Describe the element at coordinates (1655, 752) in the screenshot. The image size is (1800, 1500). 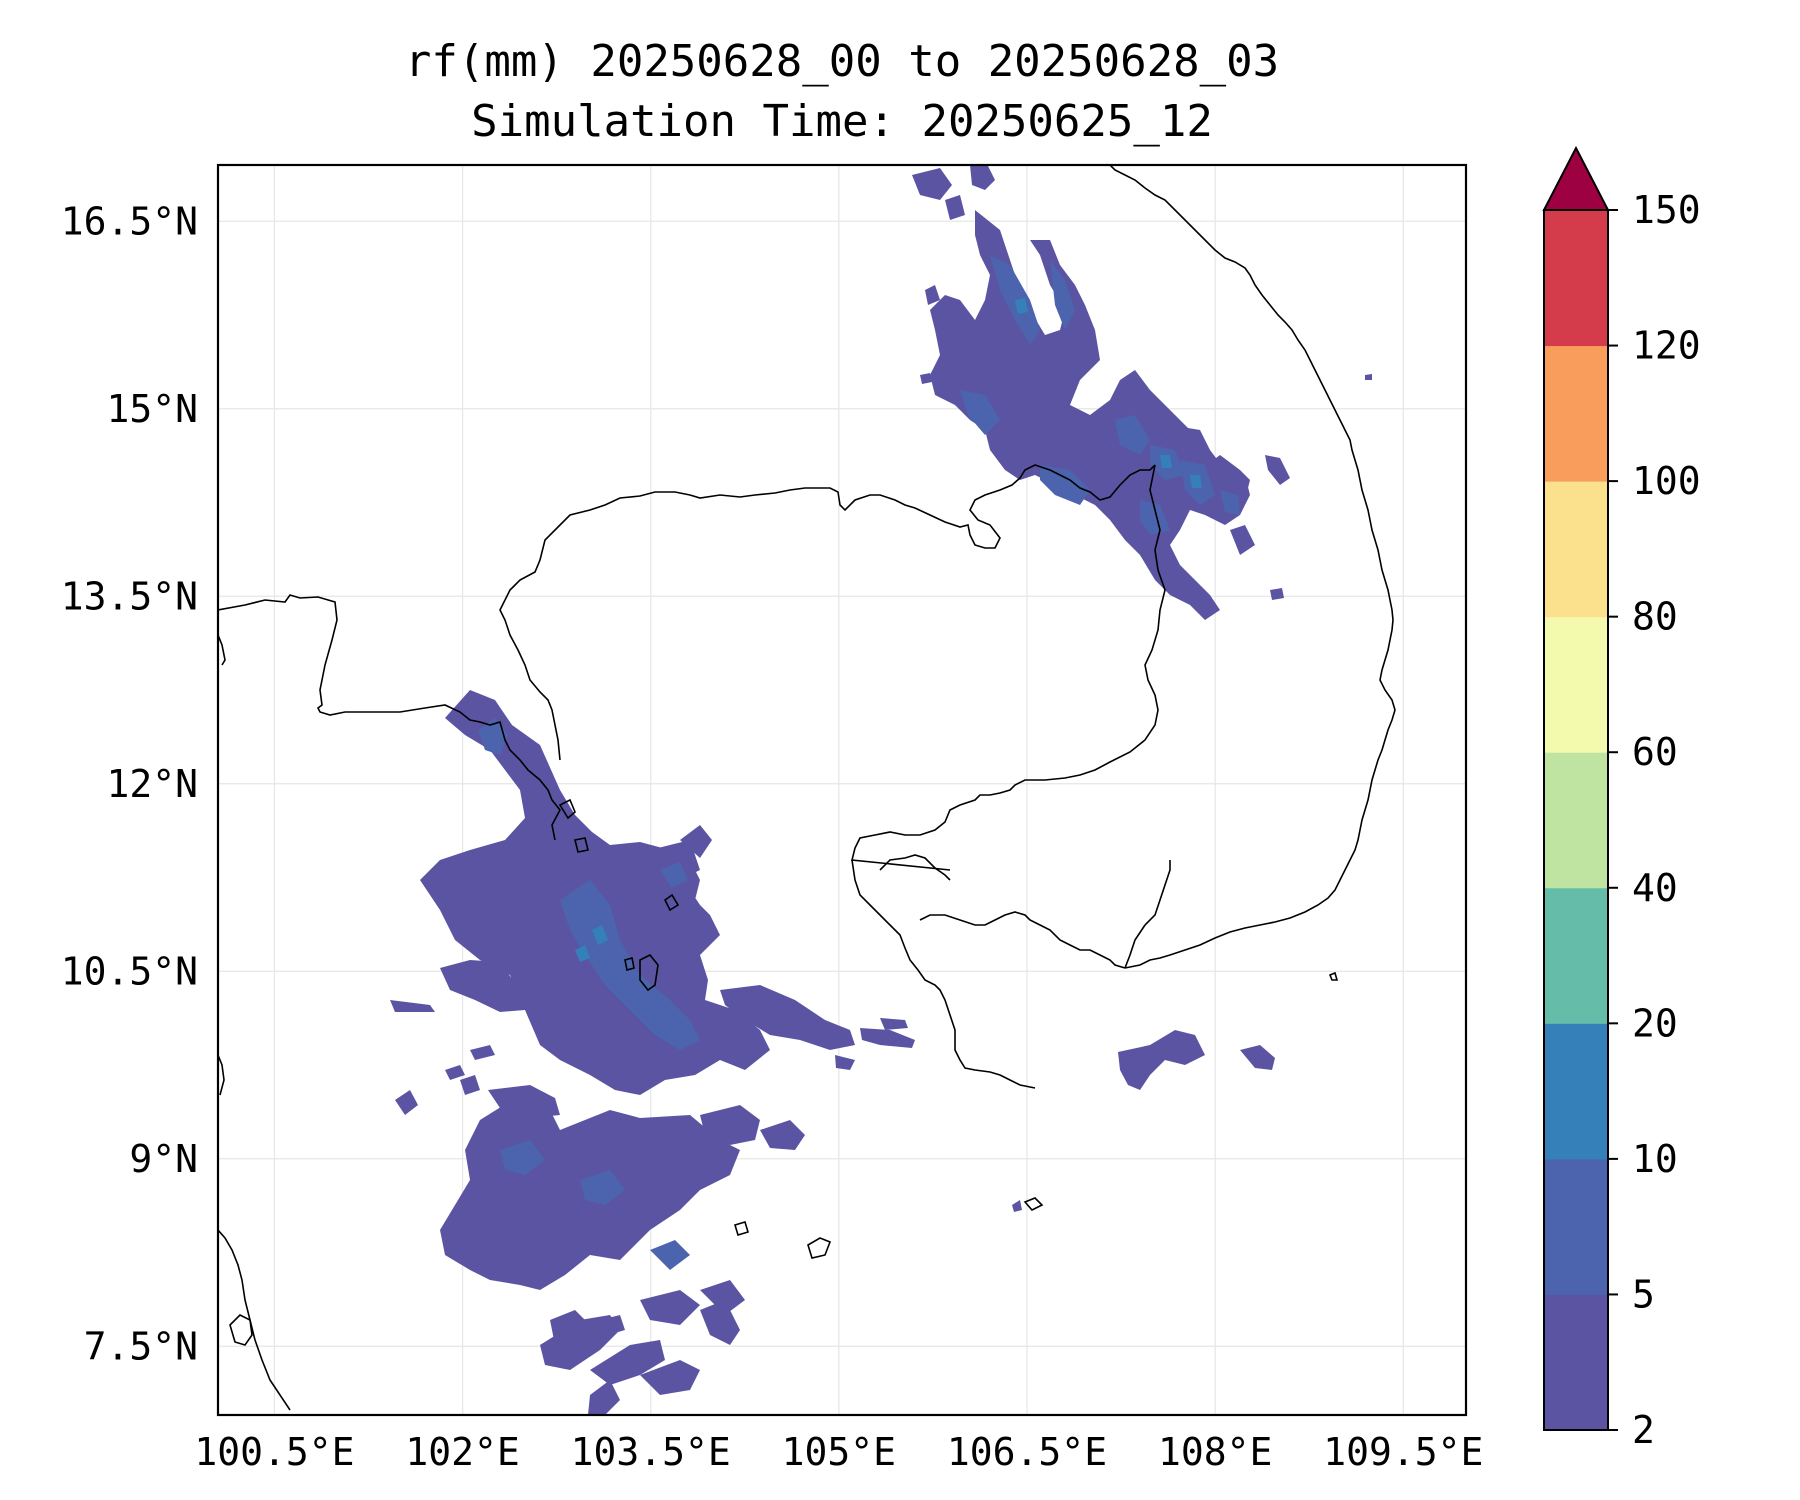
I see `colorbar-label: 60` at that location.